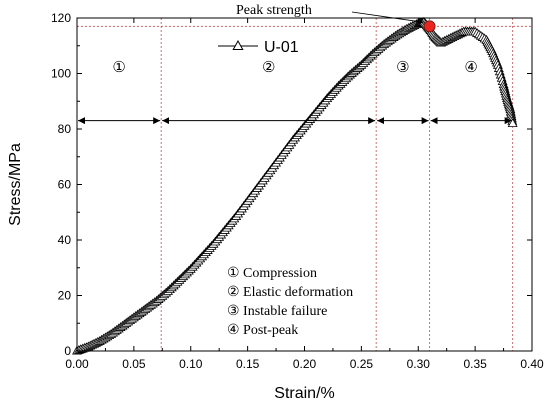 The width and height of the screenshot is (550, 405). I want to click on y-tick-label: 60, so click(65, 185).